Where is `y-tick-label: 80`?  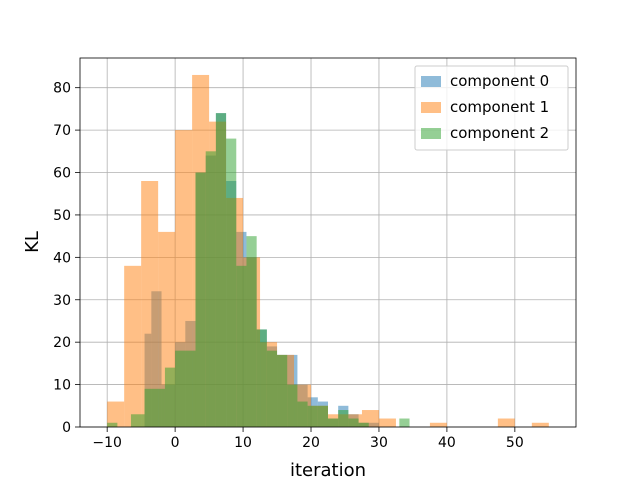
y-tick-label: 80 is located at coordinates (62, 89).